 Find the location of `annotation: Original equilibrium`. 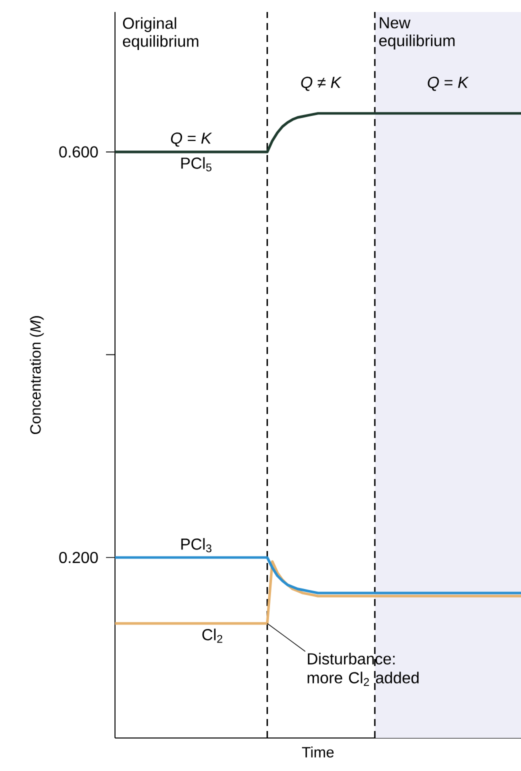

annotation: Original equilibrium is located at coordinates (160, 33).